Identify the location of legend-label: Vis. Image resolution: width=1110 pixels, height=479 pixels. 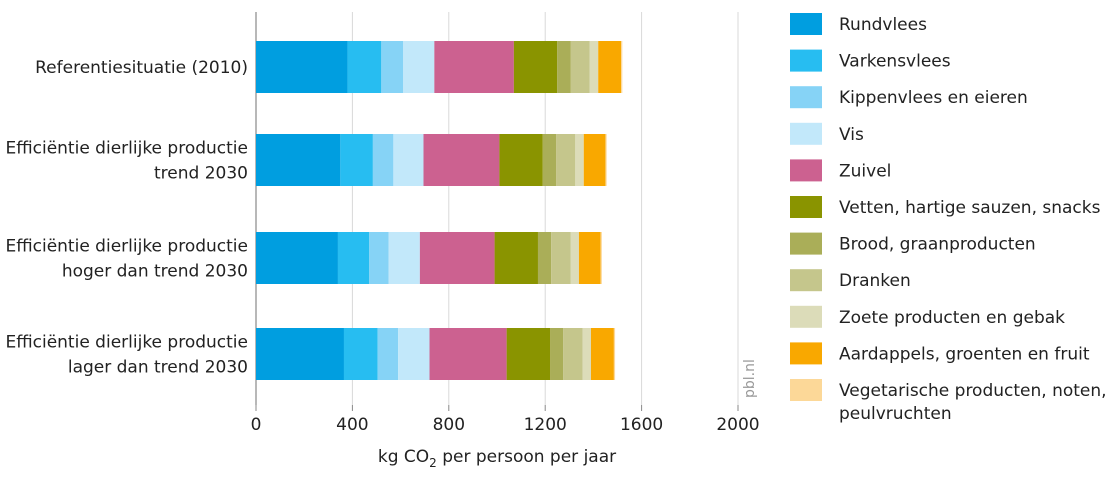
(851, 135).